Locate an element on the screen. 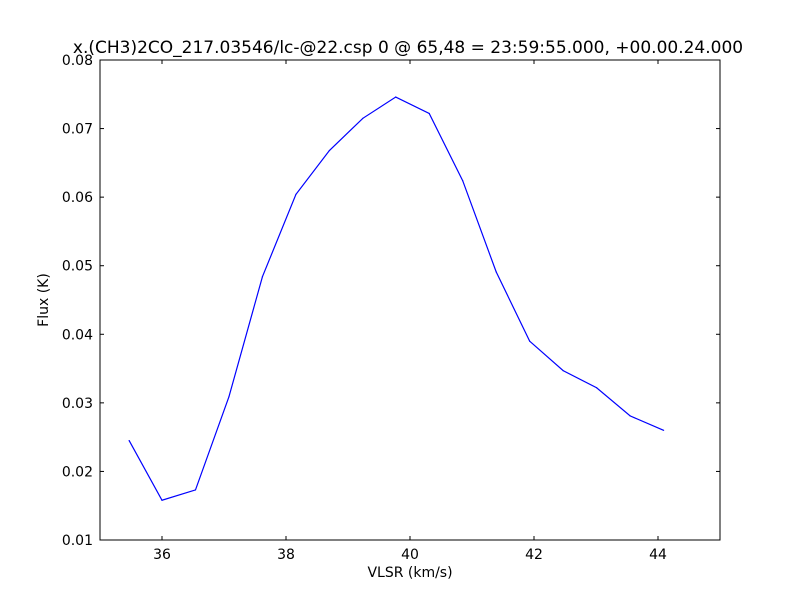  x-tick-label: 40 is located at coordinates (410, 555).